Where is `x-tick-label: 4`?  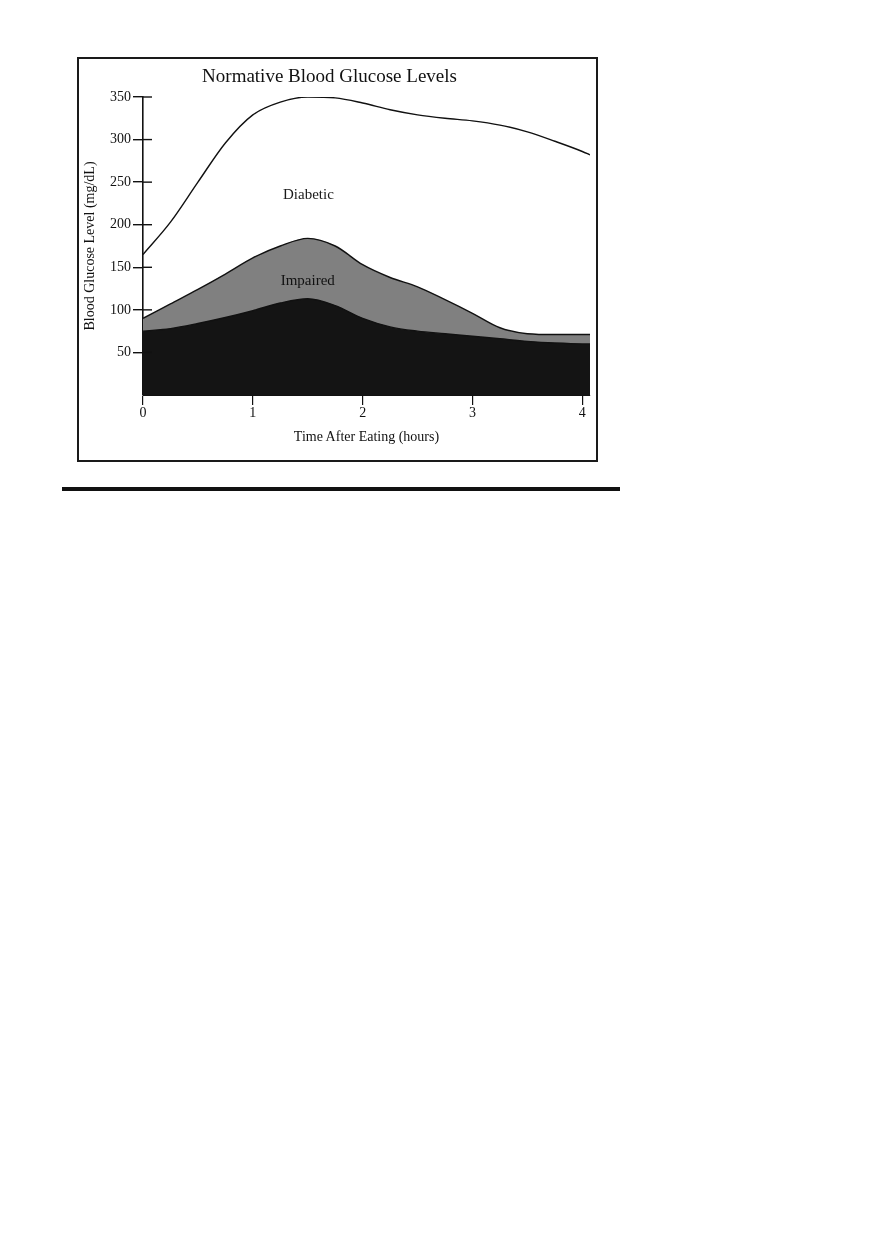 x-tick-label: 4 is located at coordinates (582, 413).